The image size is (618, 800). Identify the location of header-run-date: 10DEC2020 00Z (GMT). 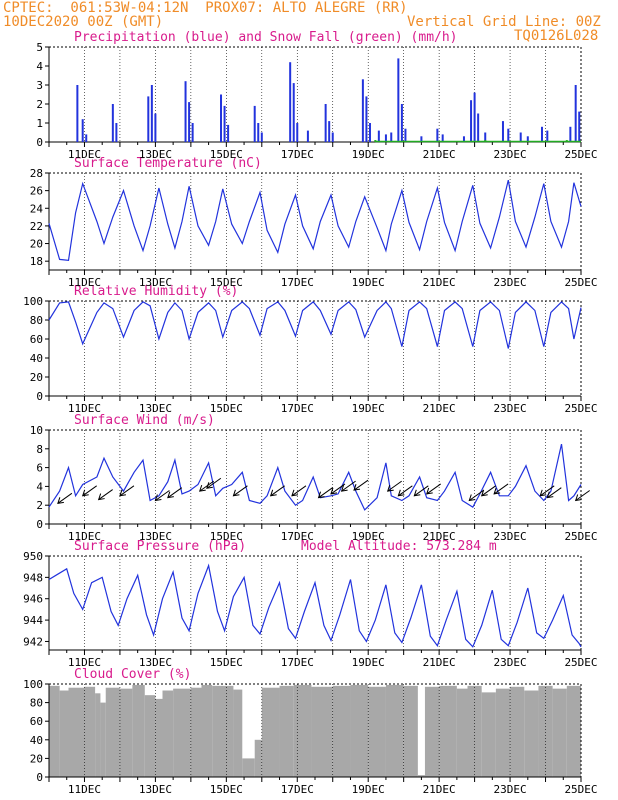
(83, 22).